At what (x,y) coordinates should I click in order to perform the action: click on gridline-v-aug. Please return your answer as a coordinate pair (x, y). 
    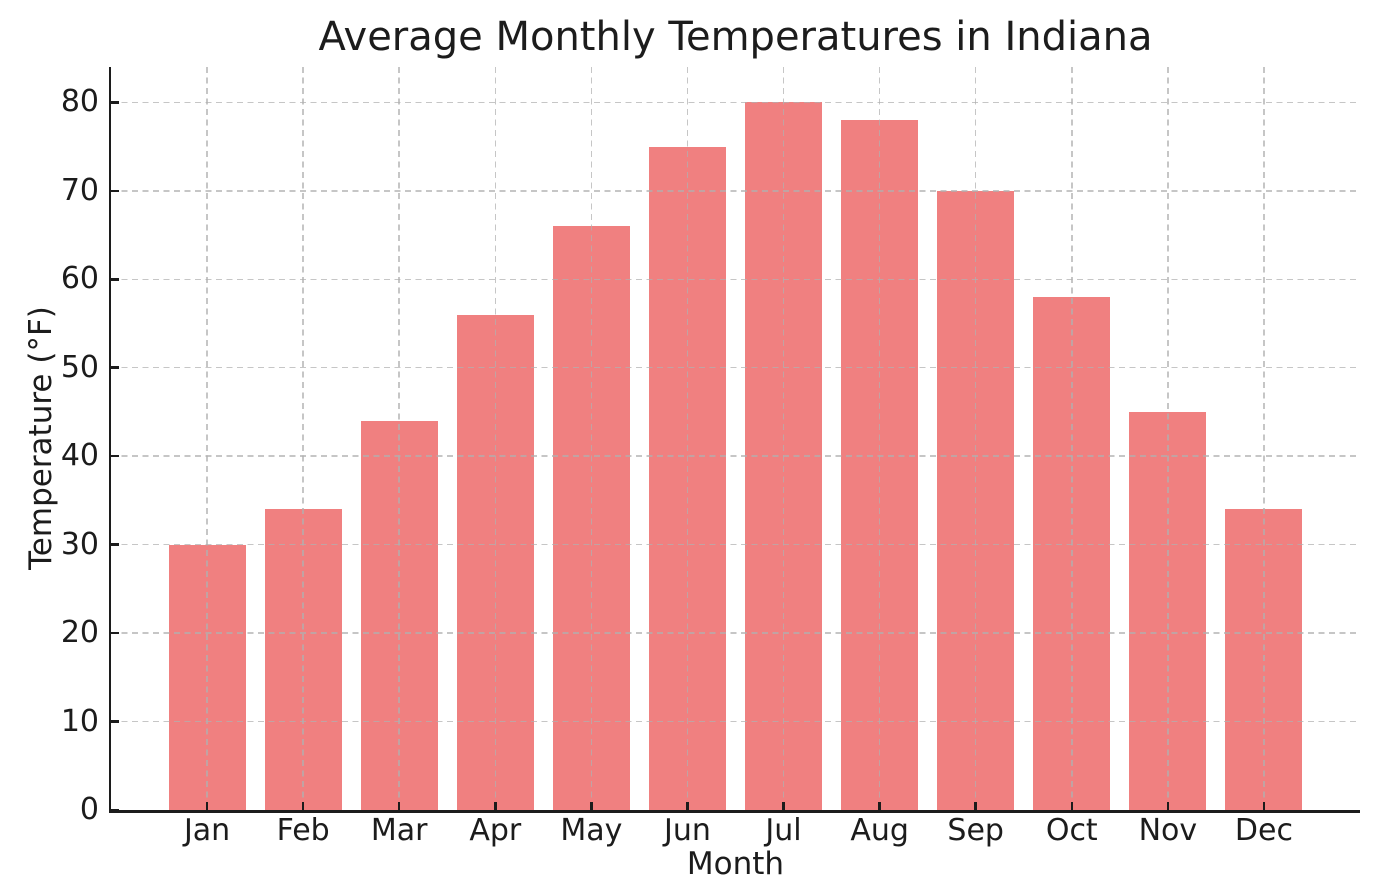
    Looking at the image, I should click on (879, 438).